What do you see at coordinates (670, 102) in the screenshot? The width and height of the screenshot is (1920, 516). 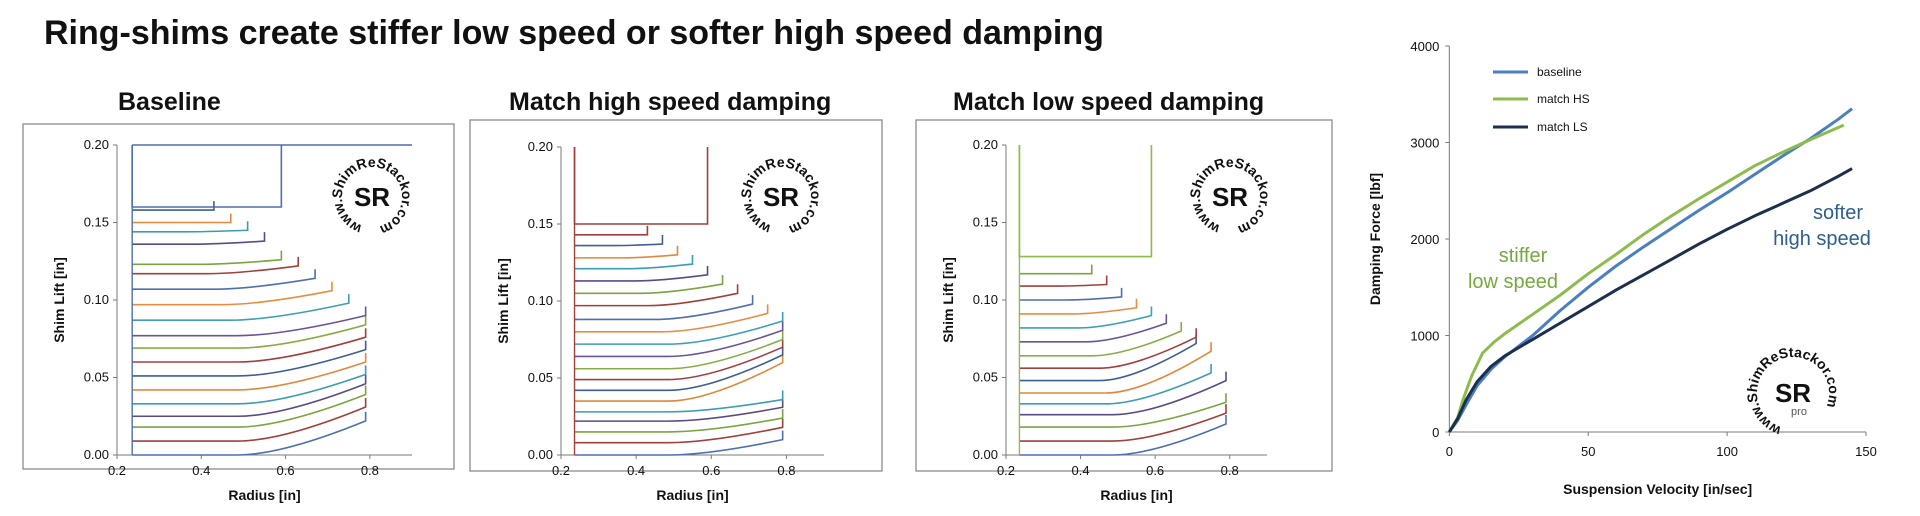 I see `panel-title-match-high-speed: Match high speed damping` at bounding box center [670, 102].